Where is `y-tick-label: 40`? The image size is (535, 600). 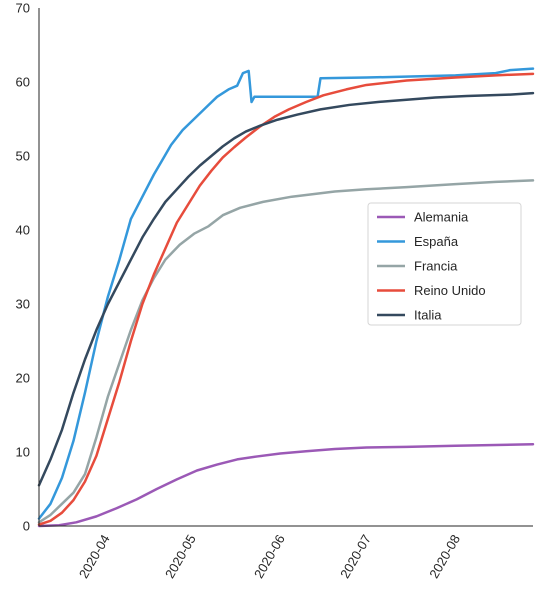
y-tick-label: 40 is located at coordinates (23, 230).